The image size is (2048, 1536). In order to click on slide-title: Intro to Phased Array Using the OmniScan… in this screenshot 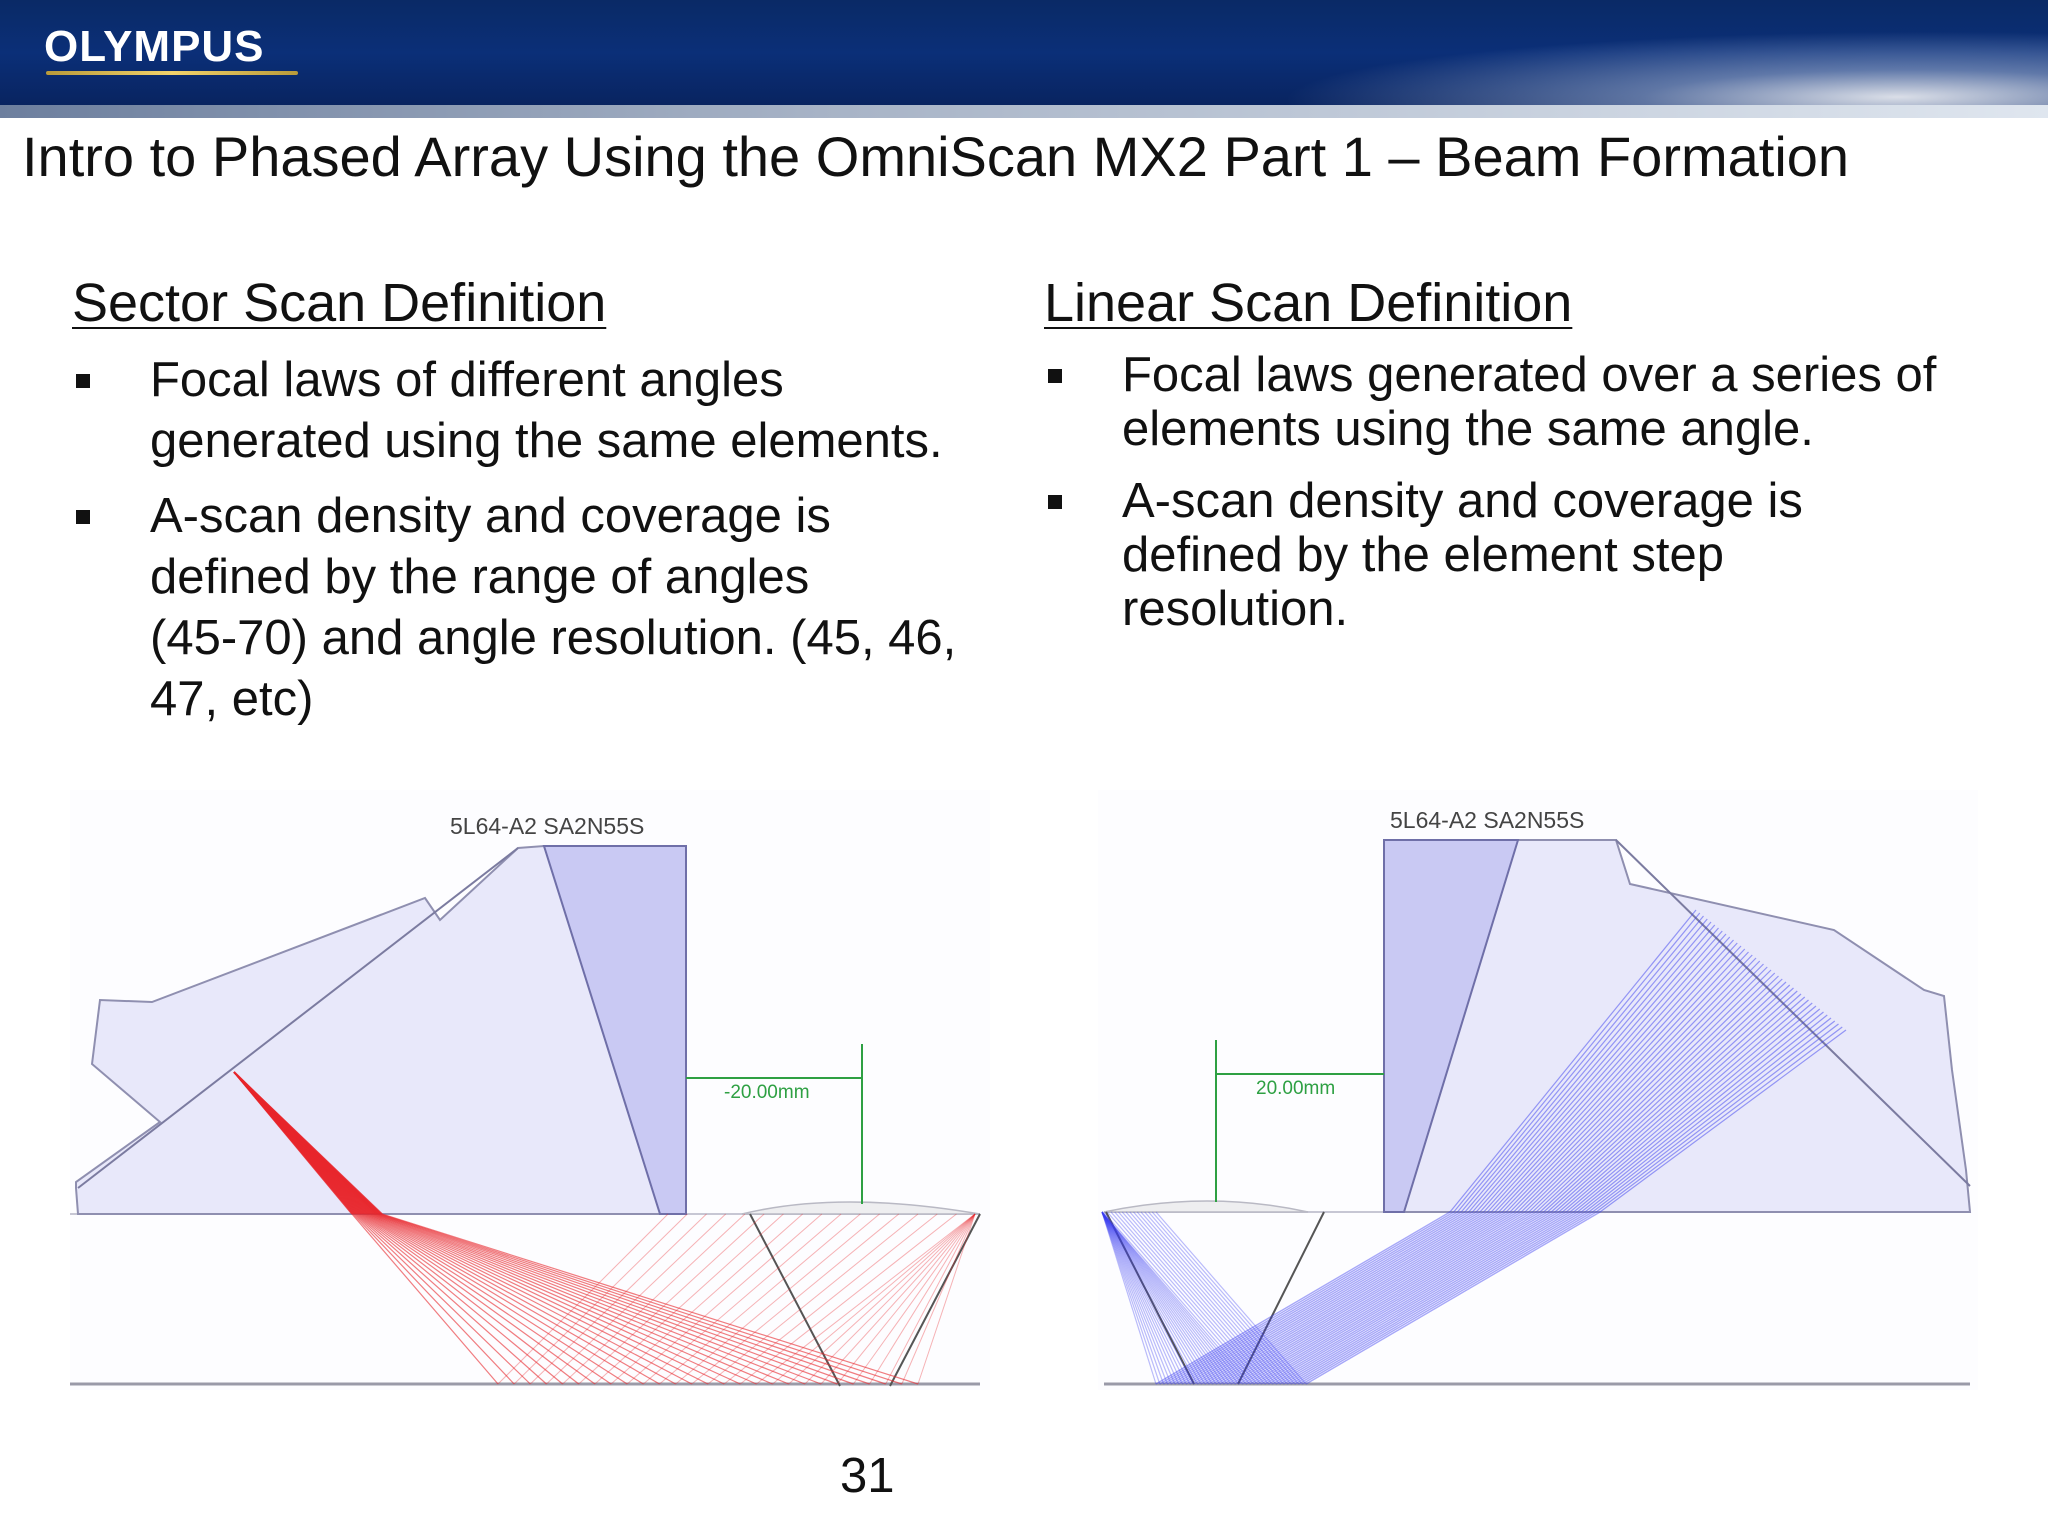, I will do `click(936, 156)`.